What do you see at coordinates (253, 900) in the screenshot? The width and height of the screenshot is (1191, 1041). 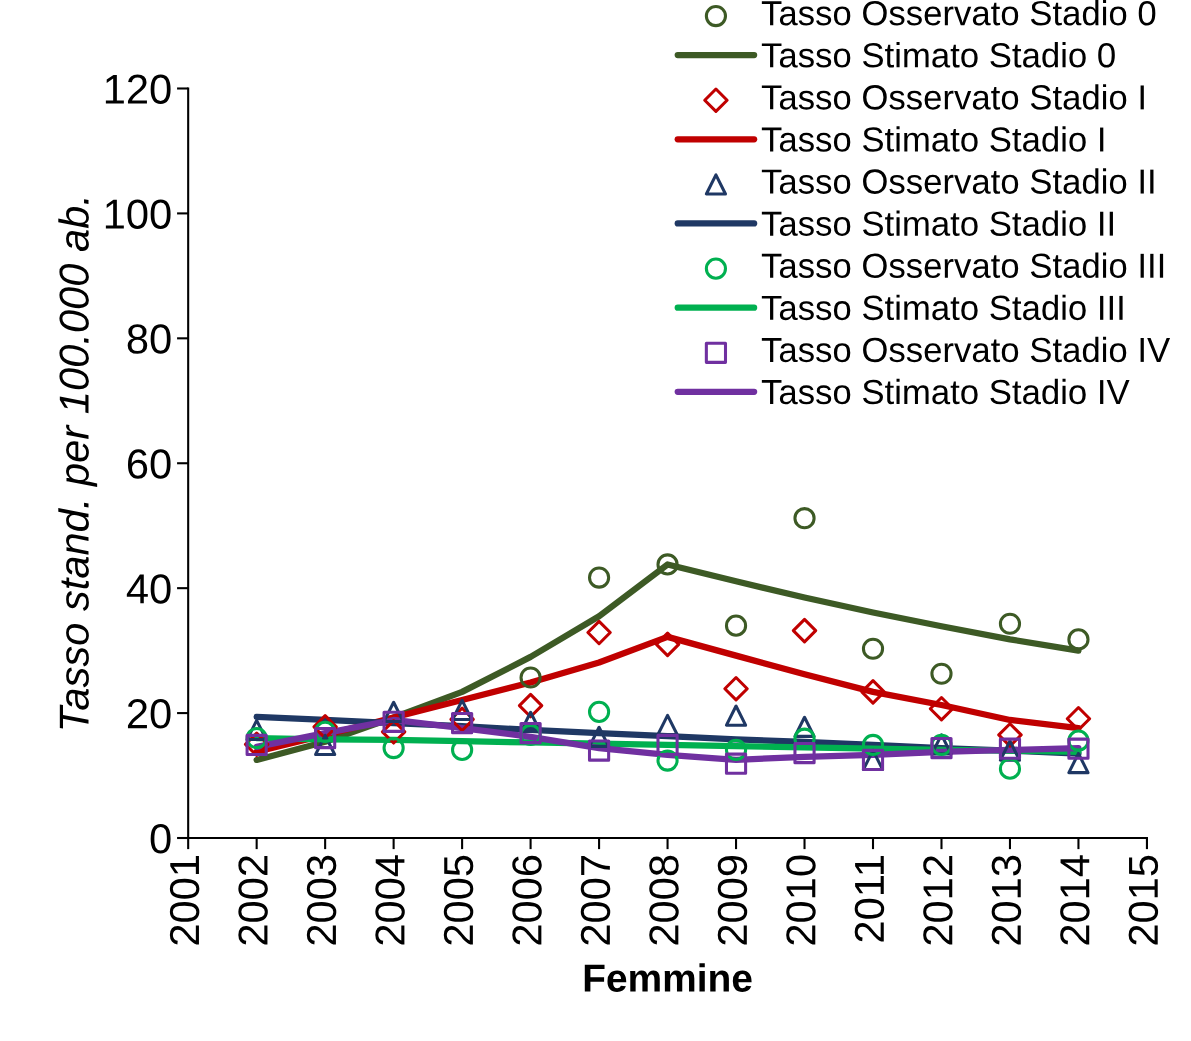 I see `x-tick-label: 2002` at bounding box center [253, 900].